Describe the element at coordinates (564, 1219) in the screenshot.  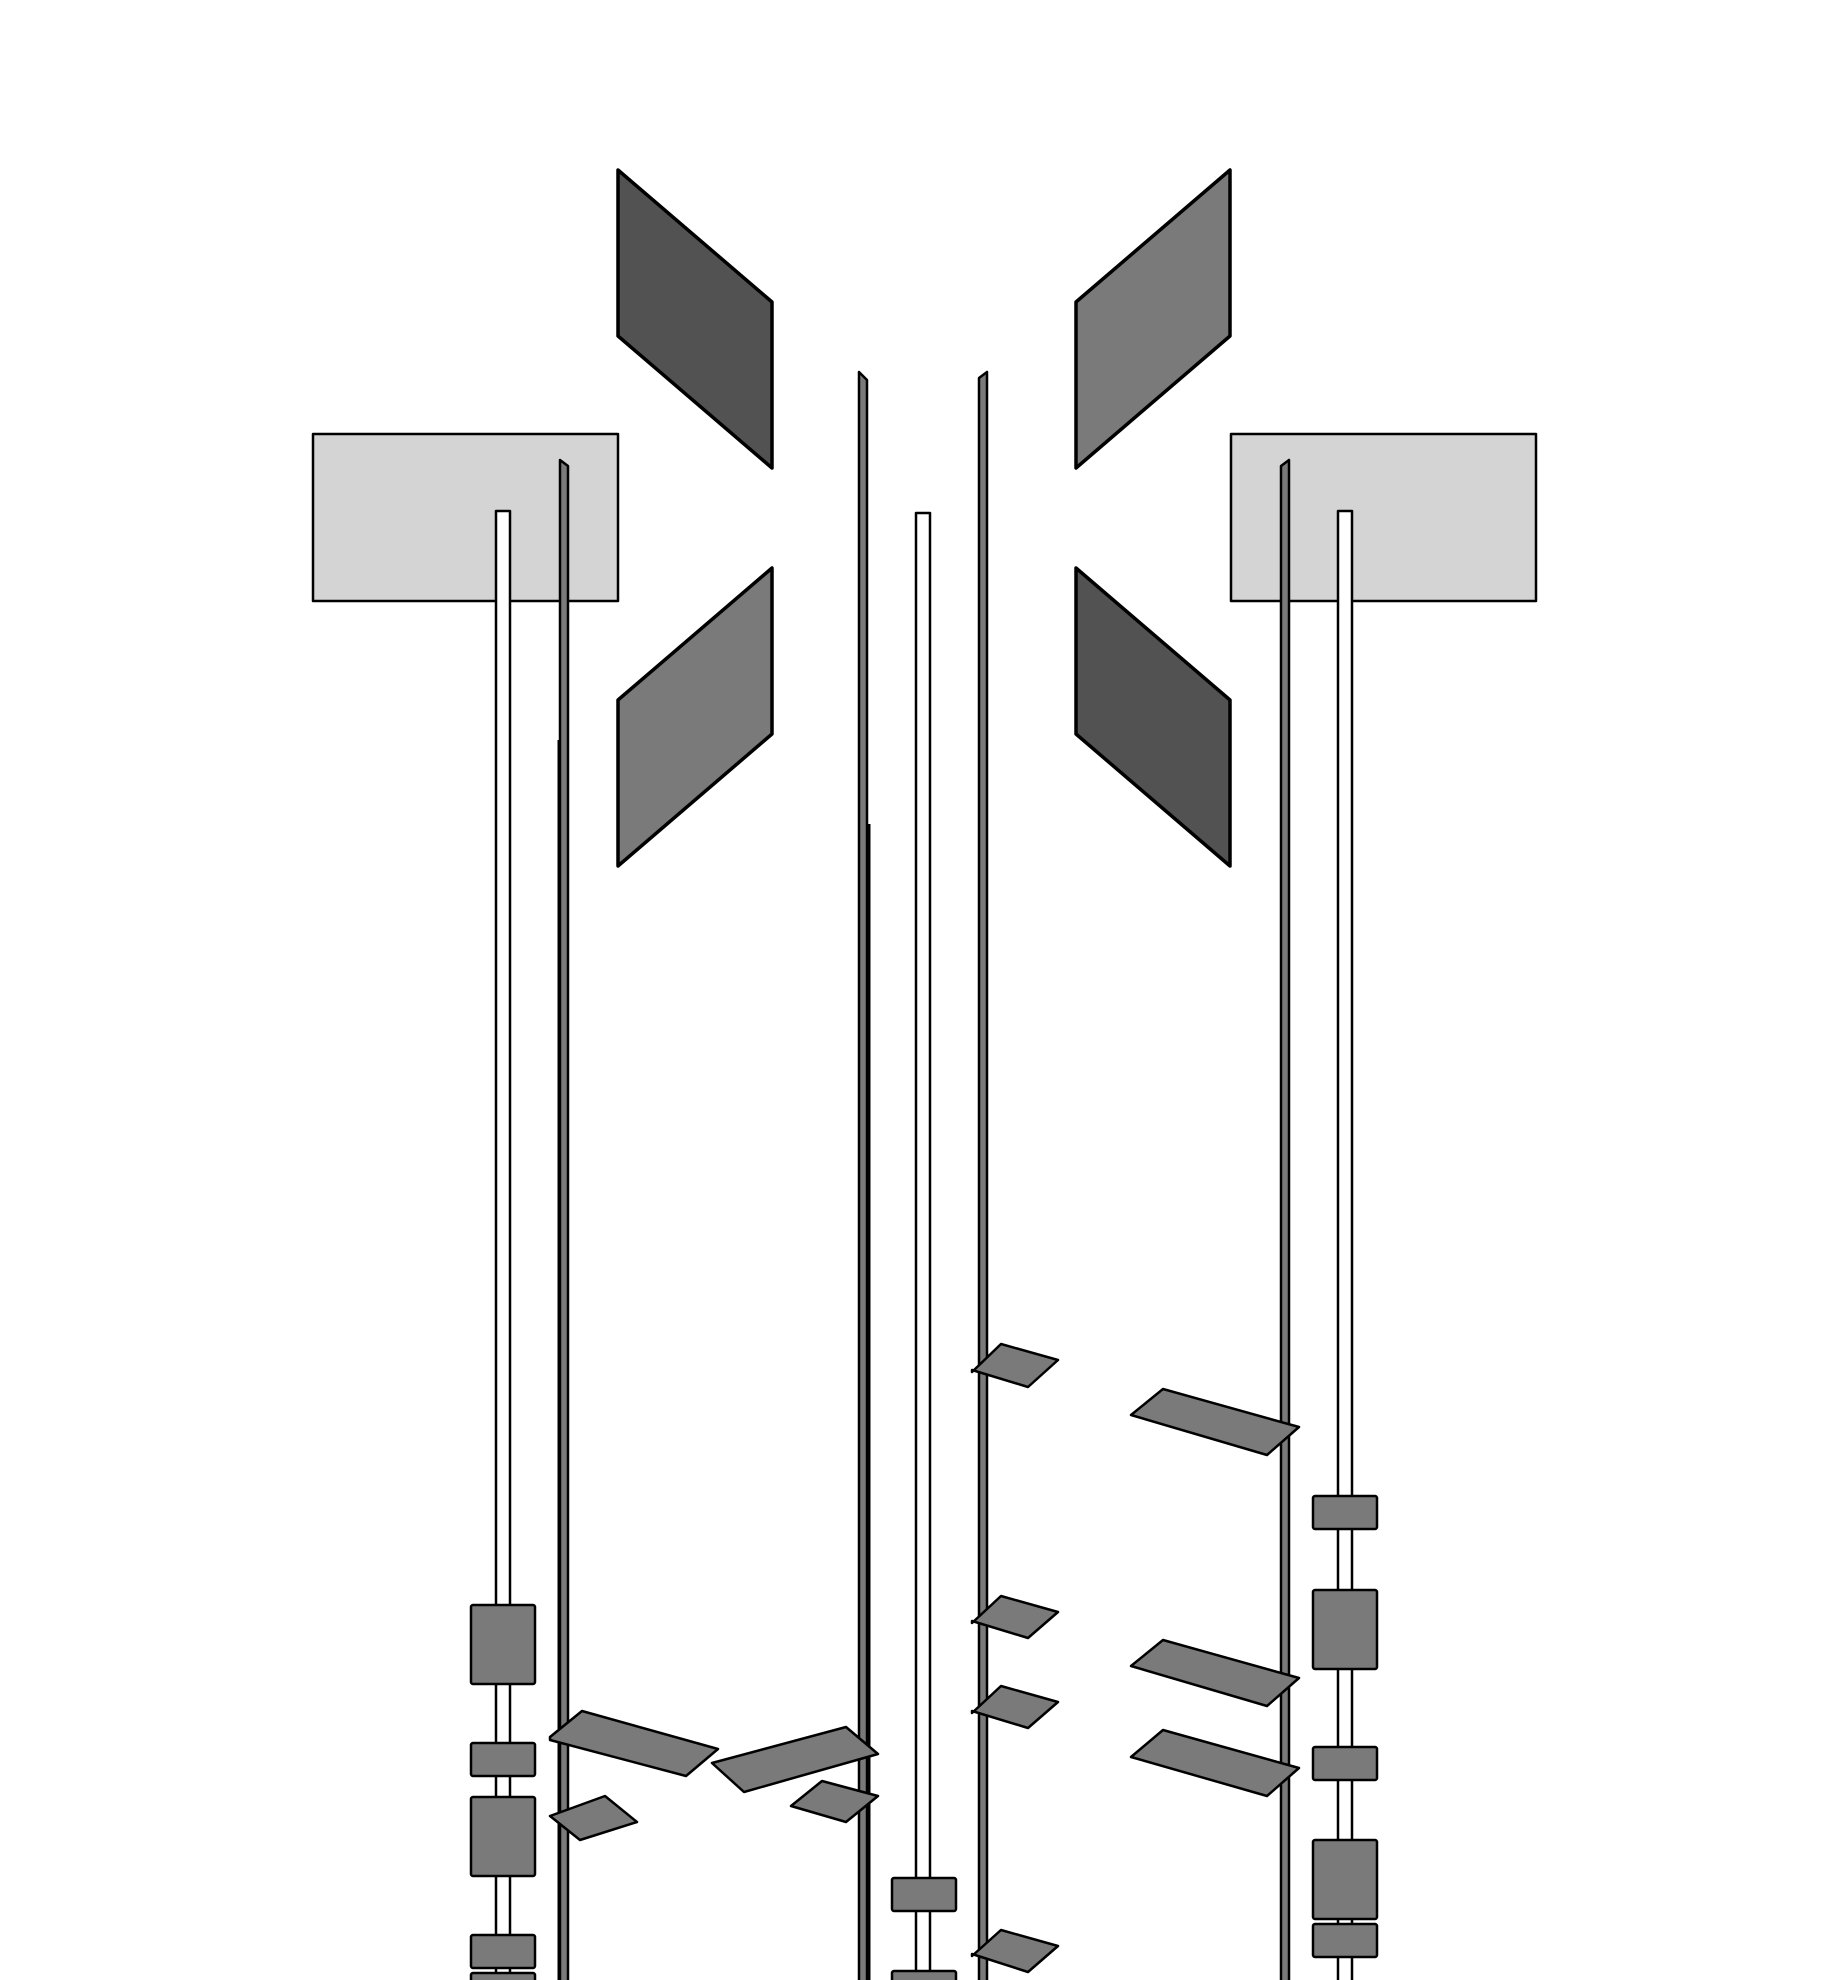
I see `left-dark-rod` at that location.